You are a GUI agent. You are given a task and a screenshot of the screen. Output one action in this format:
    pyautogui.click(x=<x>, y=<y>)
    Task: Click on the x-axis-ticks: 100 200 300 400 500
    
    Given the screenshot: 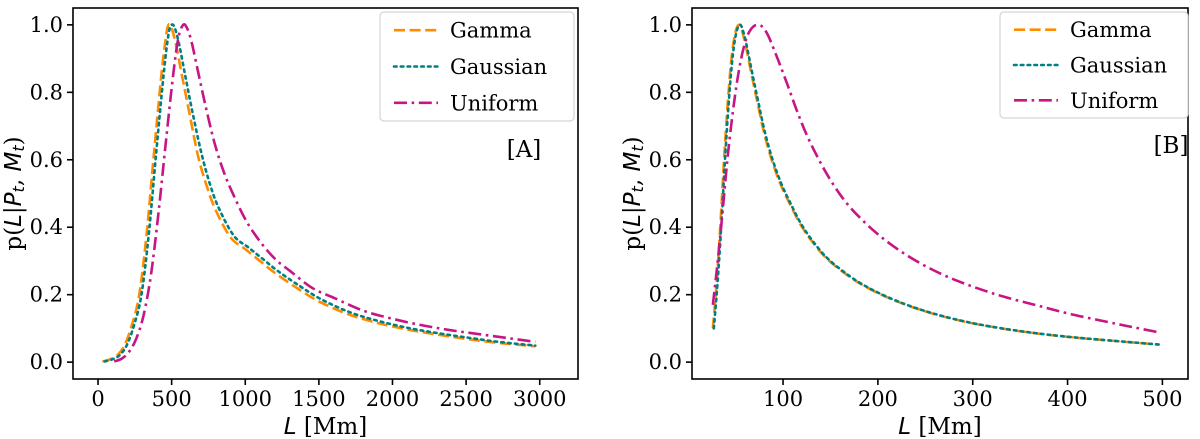 What is the action you would take?
    pyautogui.click(x=972, y=395)
    